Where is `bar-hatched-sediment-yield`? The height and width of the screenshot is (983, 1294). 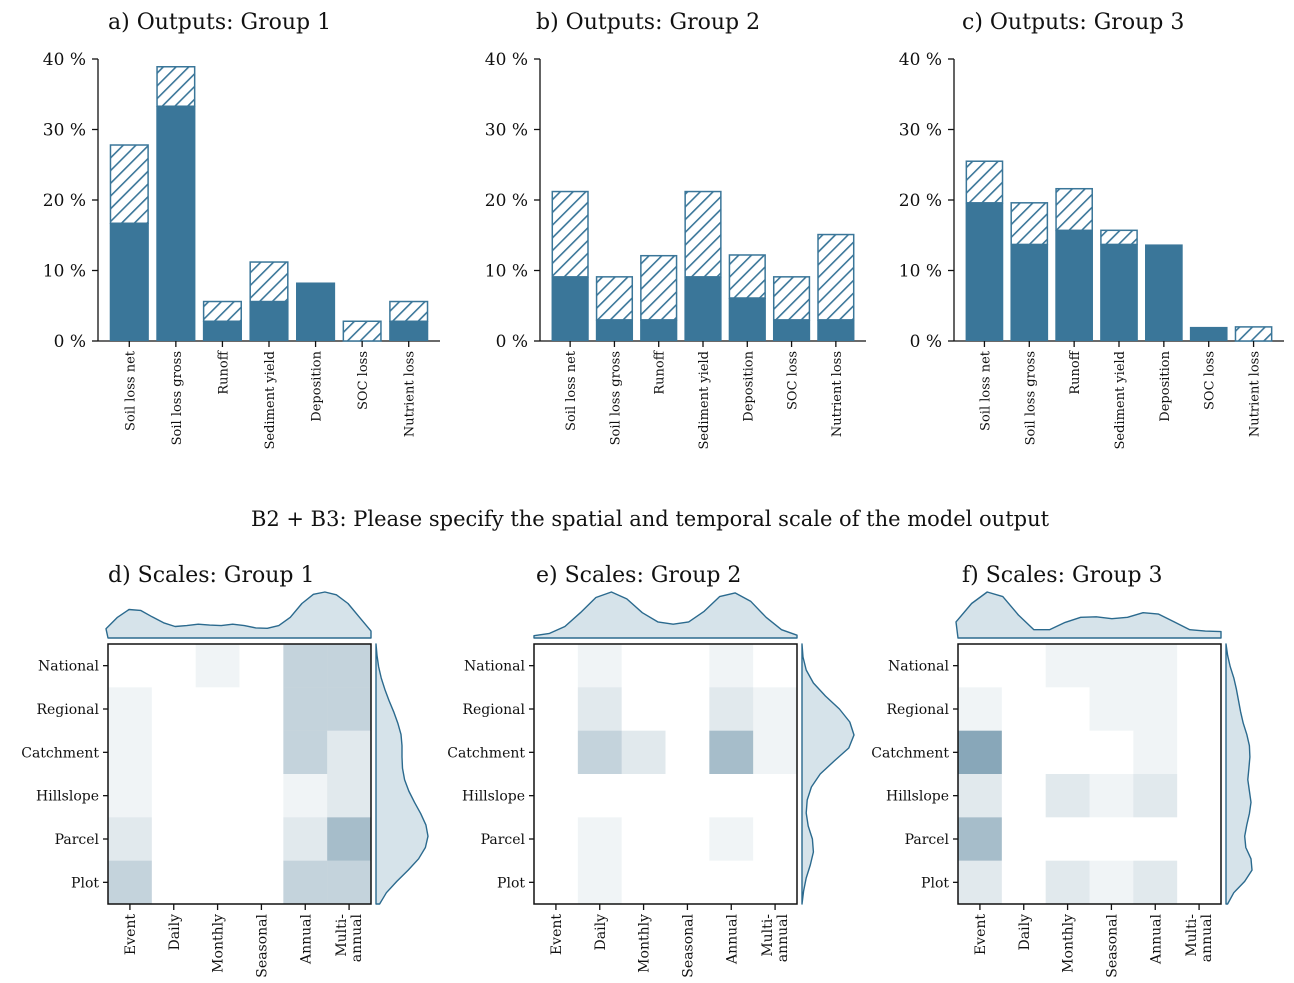 bar-hatched-sediment-yield is located at coordinates (703, 234).